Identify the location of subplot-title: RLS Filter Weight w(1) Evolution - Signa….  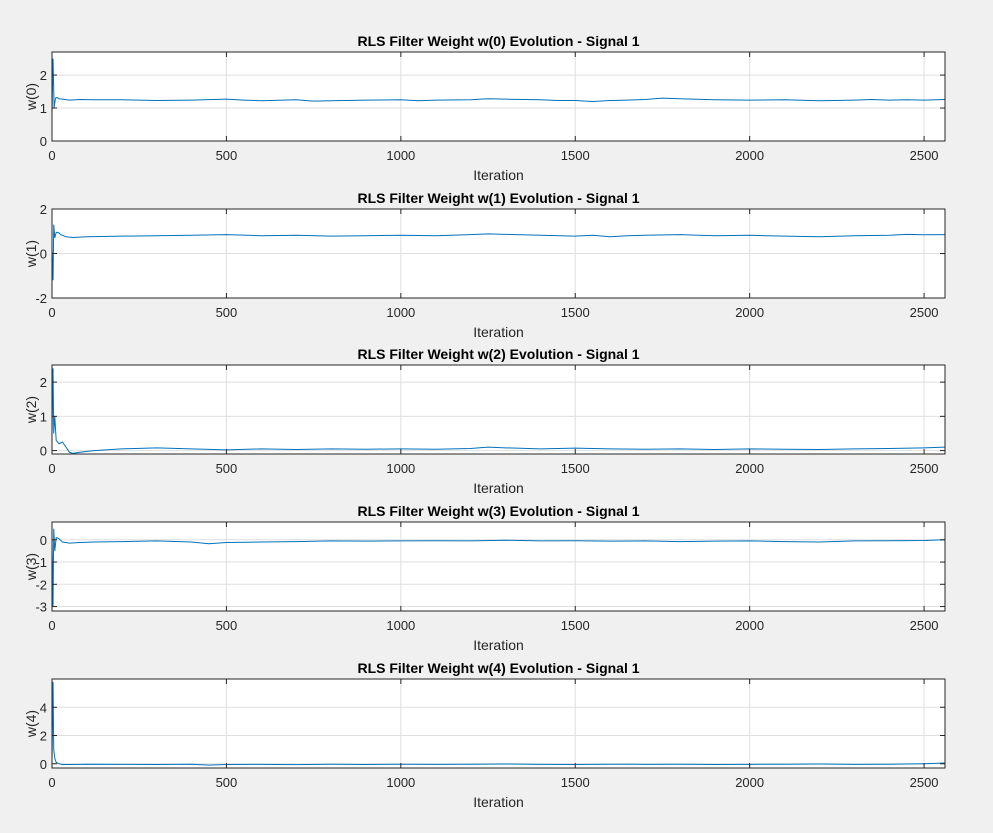
(498, 198).